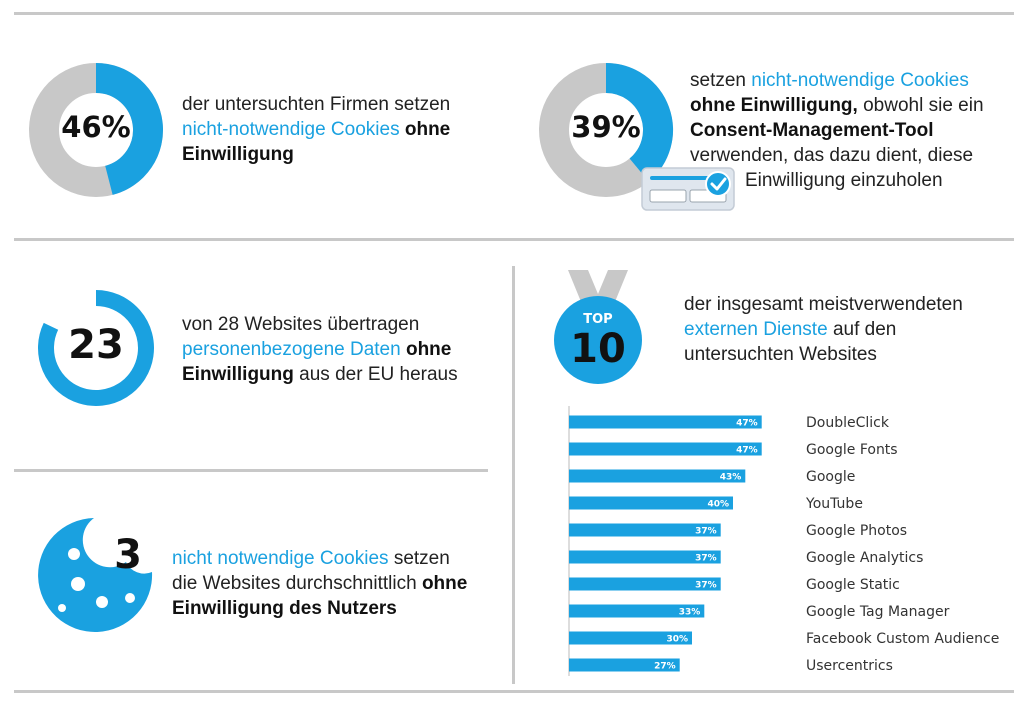 The height and width of the screenshot is (705, 1024). I want to click on bar-category-label-7: Google Tag Manager, so click(878, 612).